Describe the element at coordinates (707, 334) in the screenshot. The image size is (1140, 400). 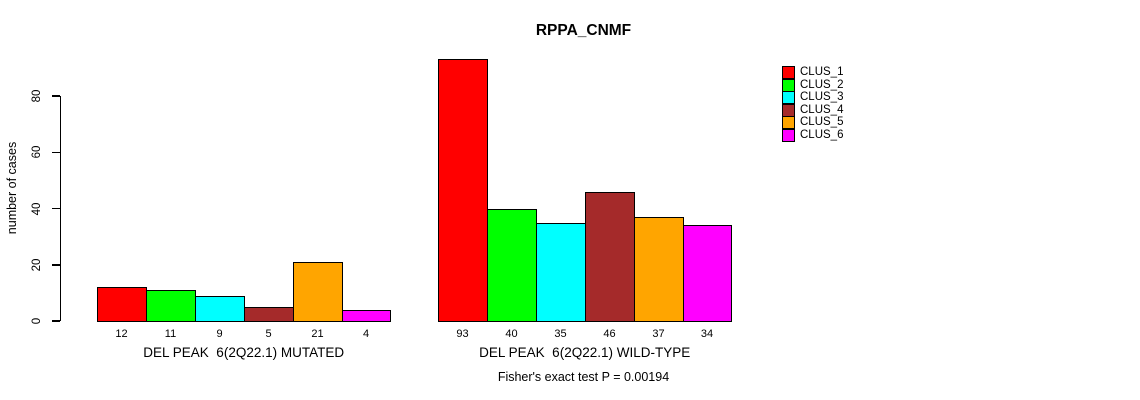
I see `bar-value-label: 34` at that location.